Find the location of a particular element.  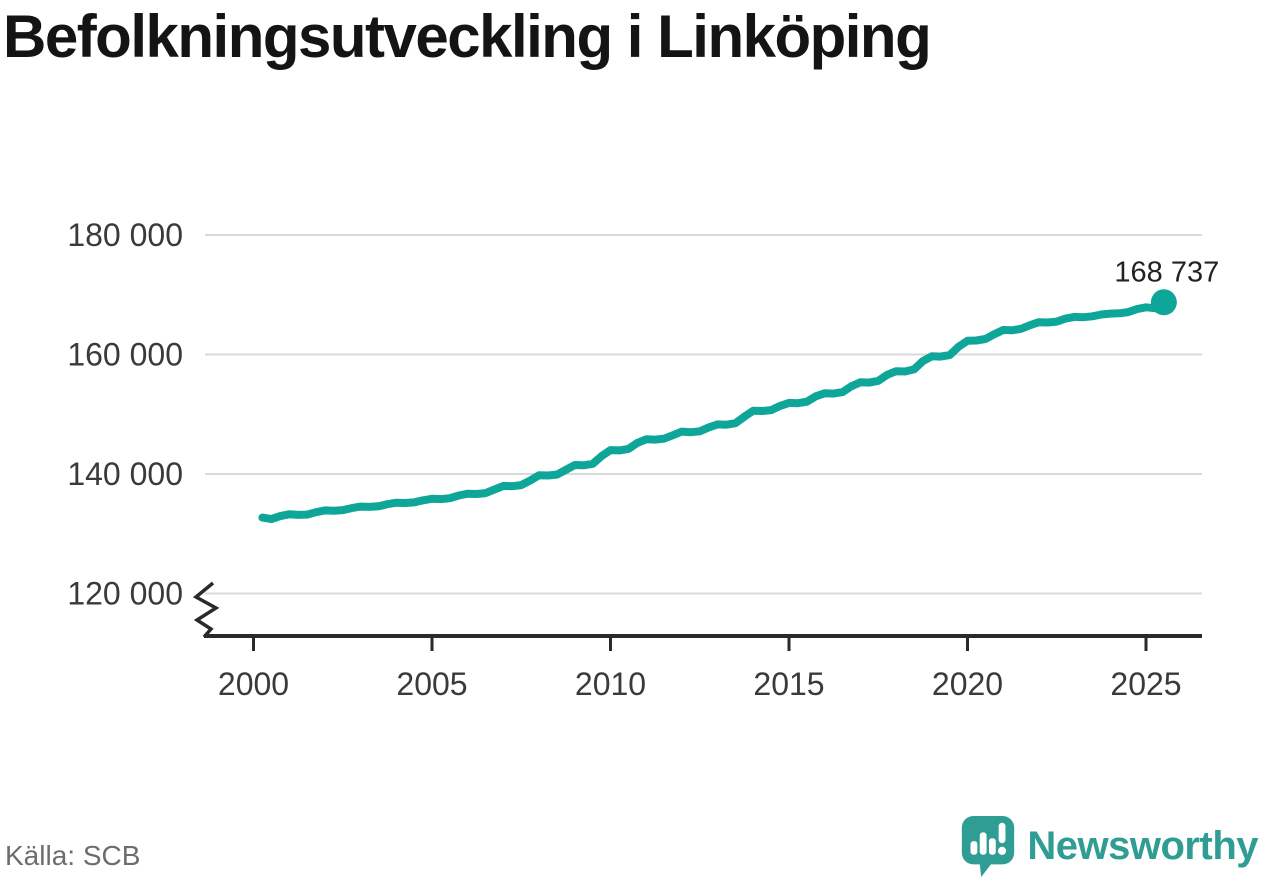

bar-chart-bar-medium is located at coordinates (993, 846).